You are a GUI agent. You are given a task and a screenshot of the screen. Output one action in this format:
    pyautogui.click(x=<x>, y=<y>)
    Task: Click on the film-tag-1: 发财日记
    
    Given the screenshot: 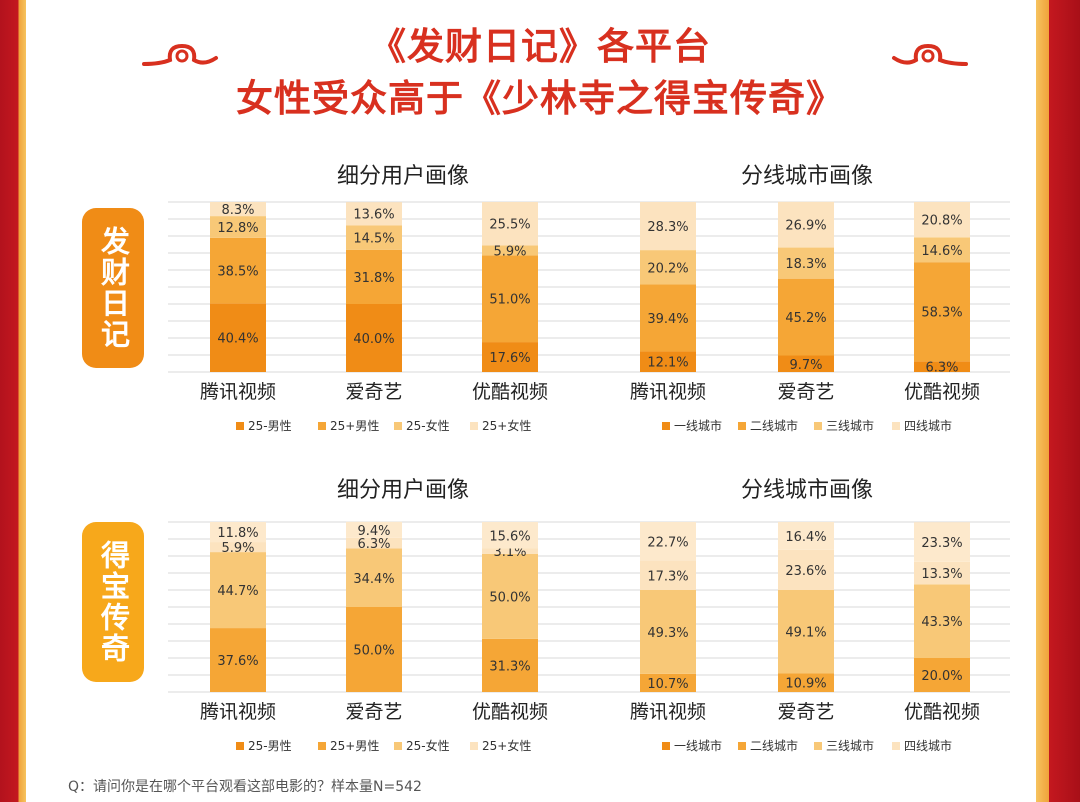 What is the action you would take?
    pyautogui.click(x=113, y=288)
    